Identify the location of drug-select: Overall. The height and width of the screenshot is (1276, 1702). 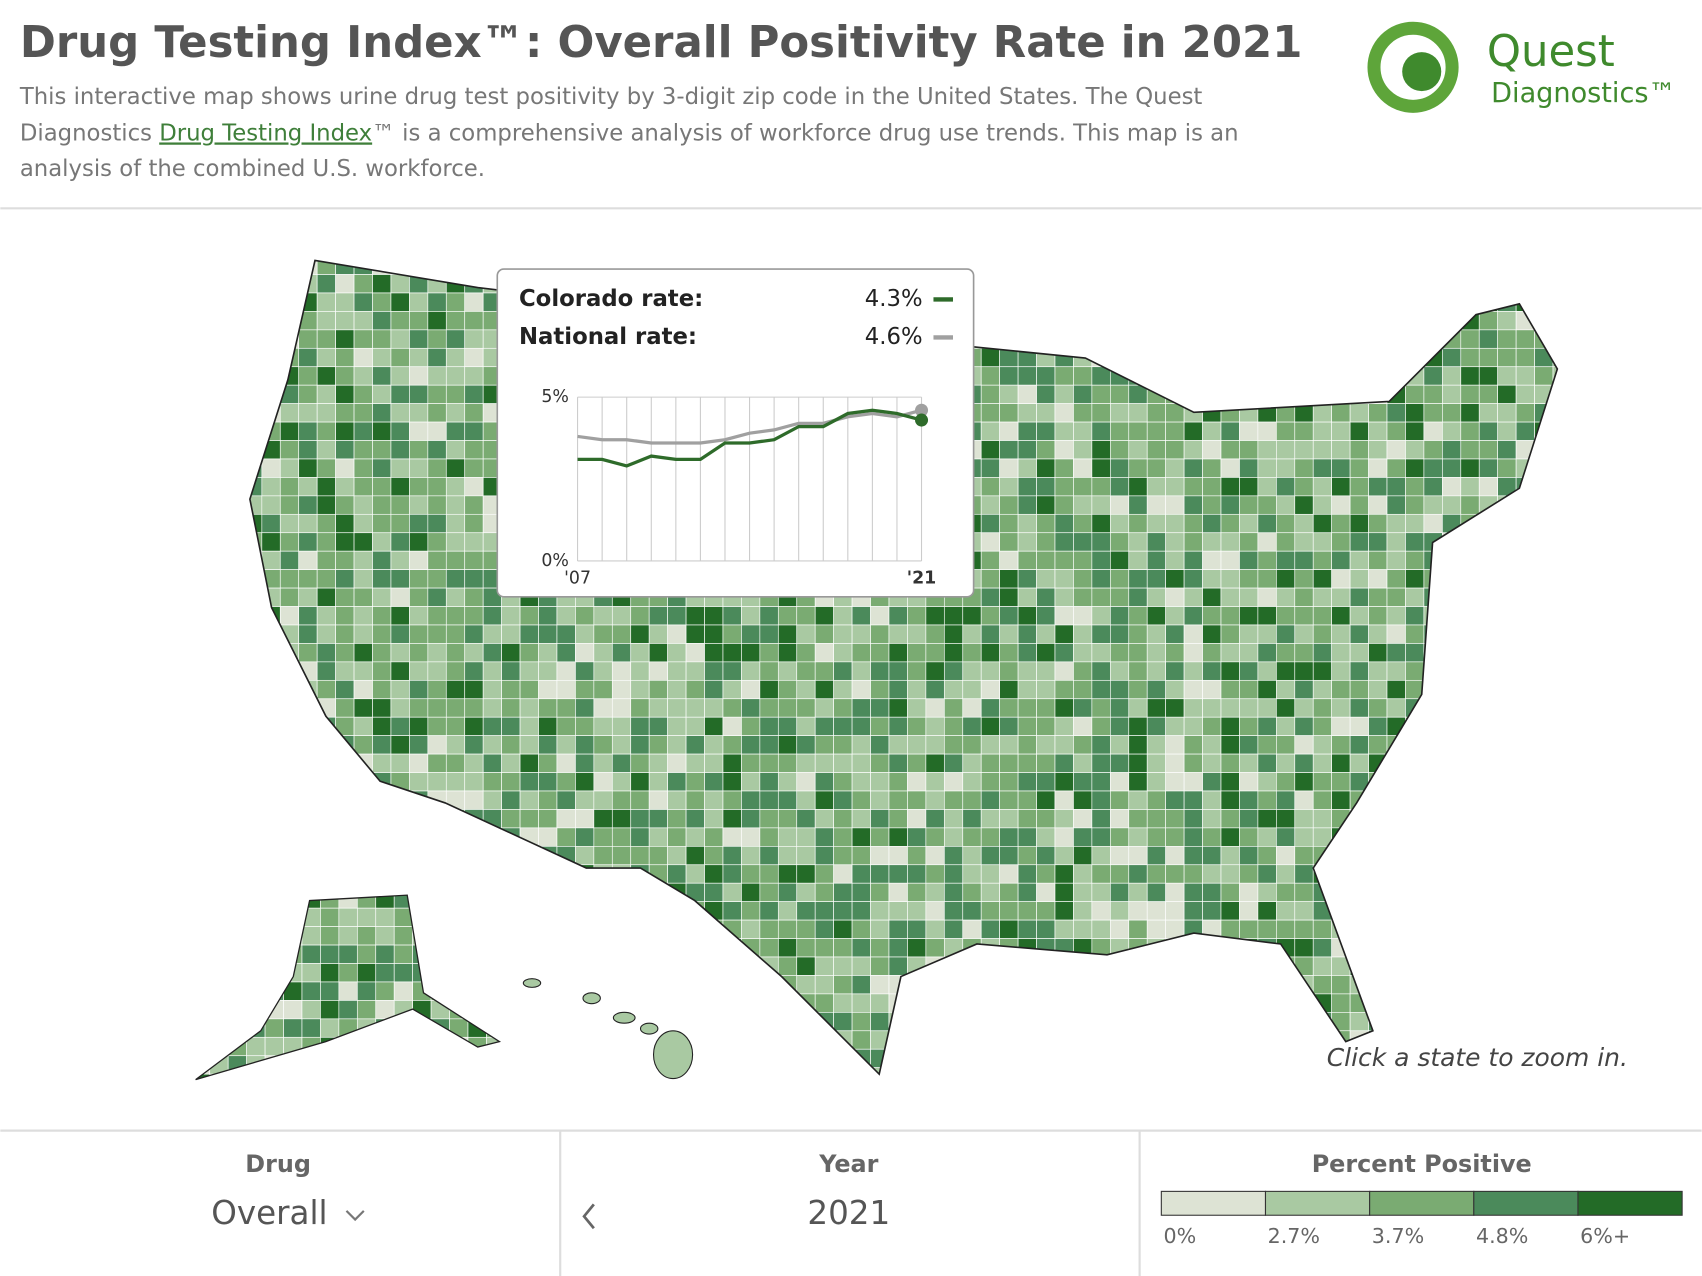
(269, 1213).